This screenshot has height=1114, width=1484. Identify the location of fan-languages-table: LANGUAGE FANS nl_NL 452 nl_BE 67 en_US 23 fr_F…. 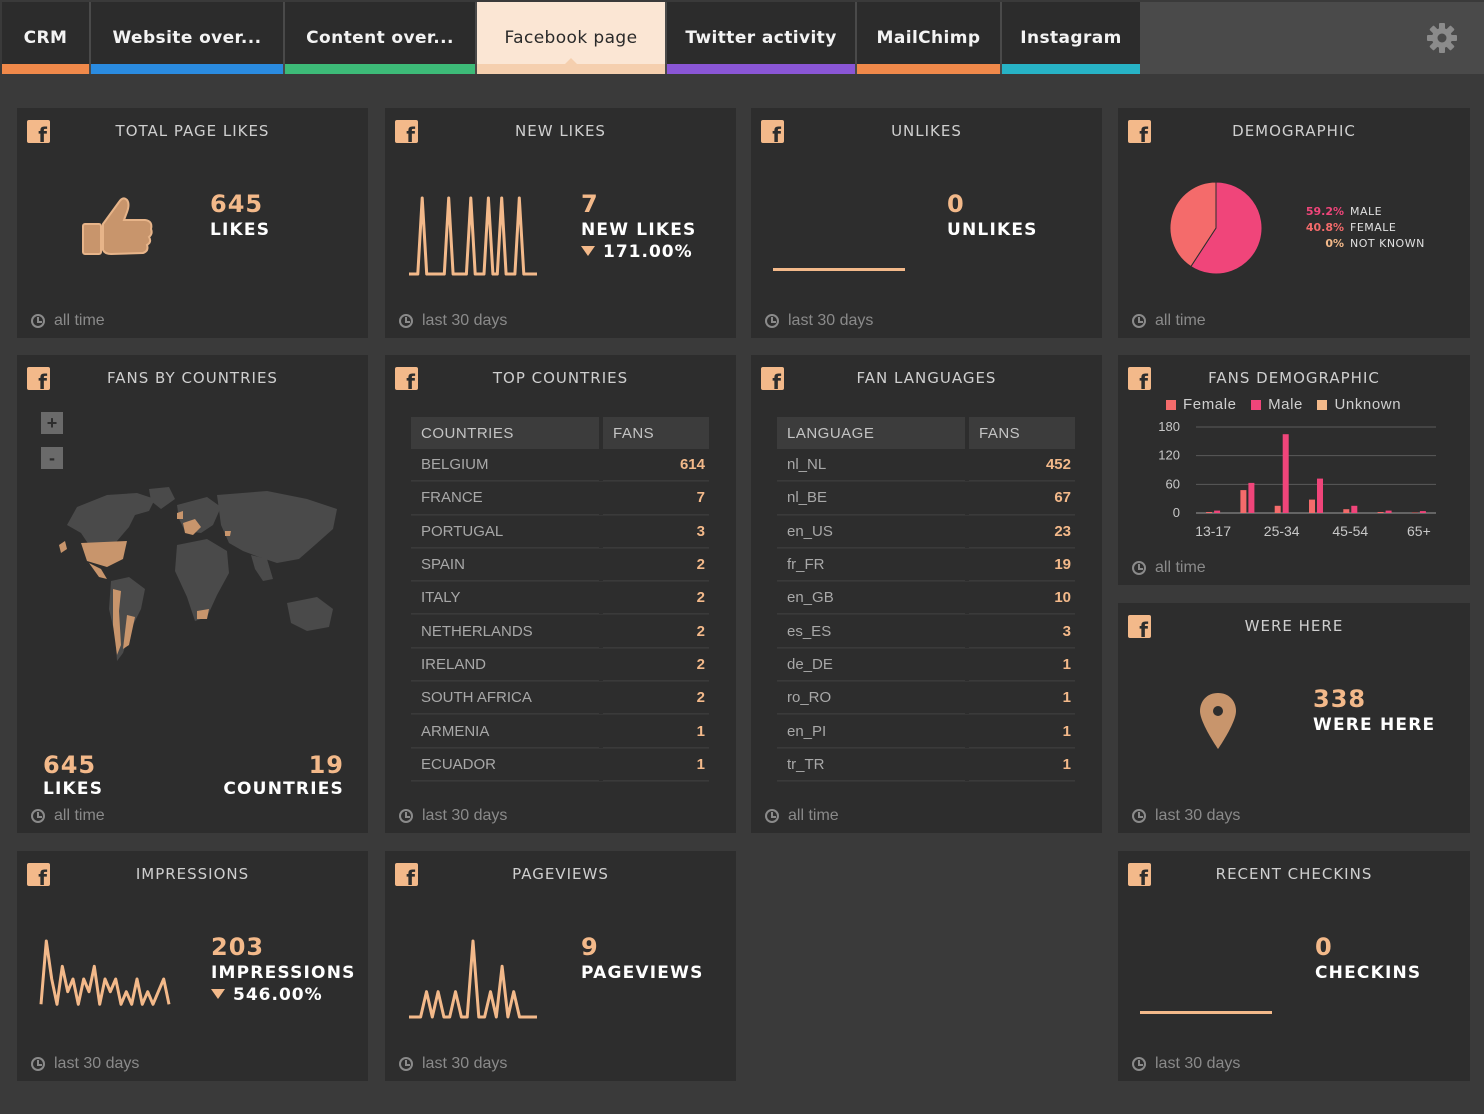
(926, 599).